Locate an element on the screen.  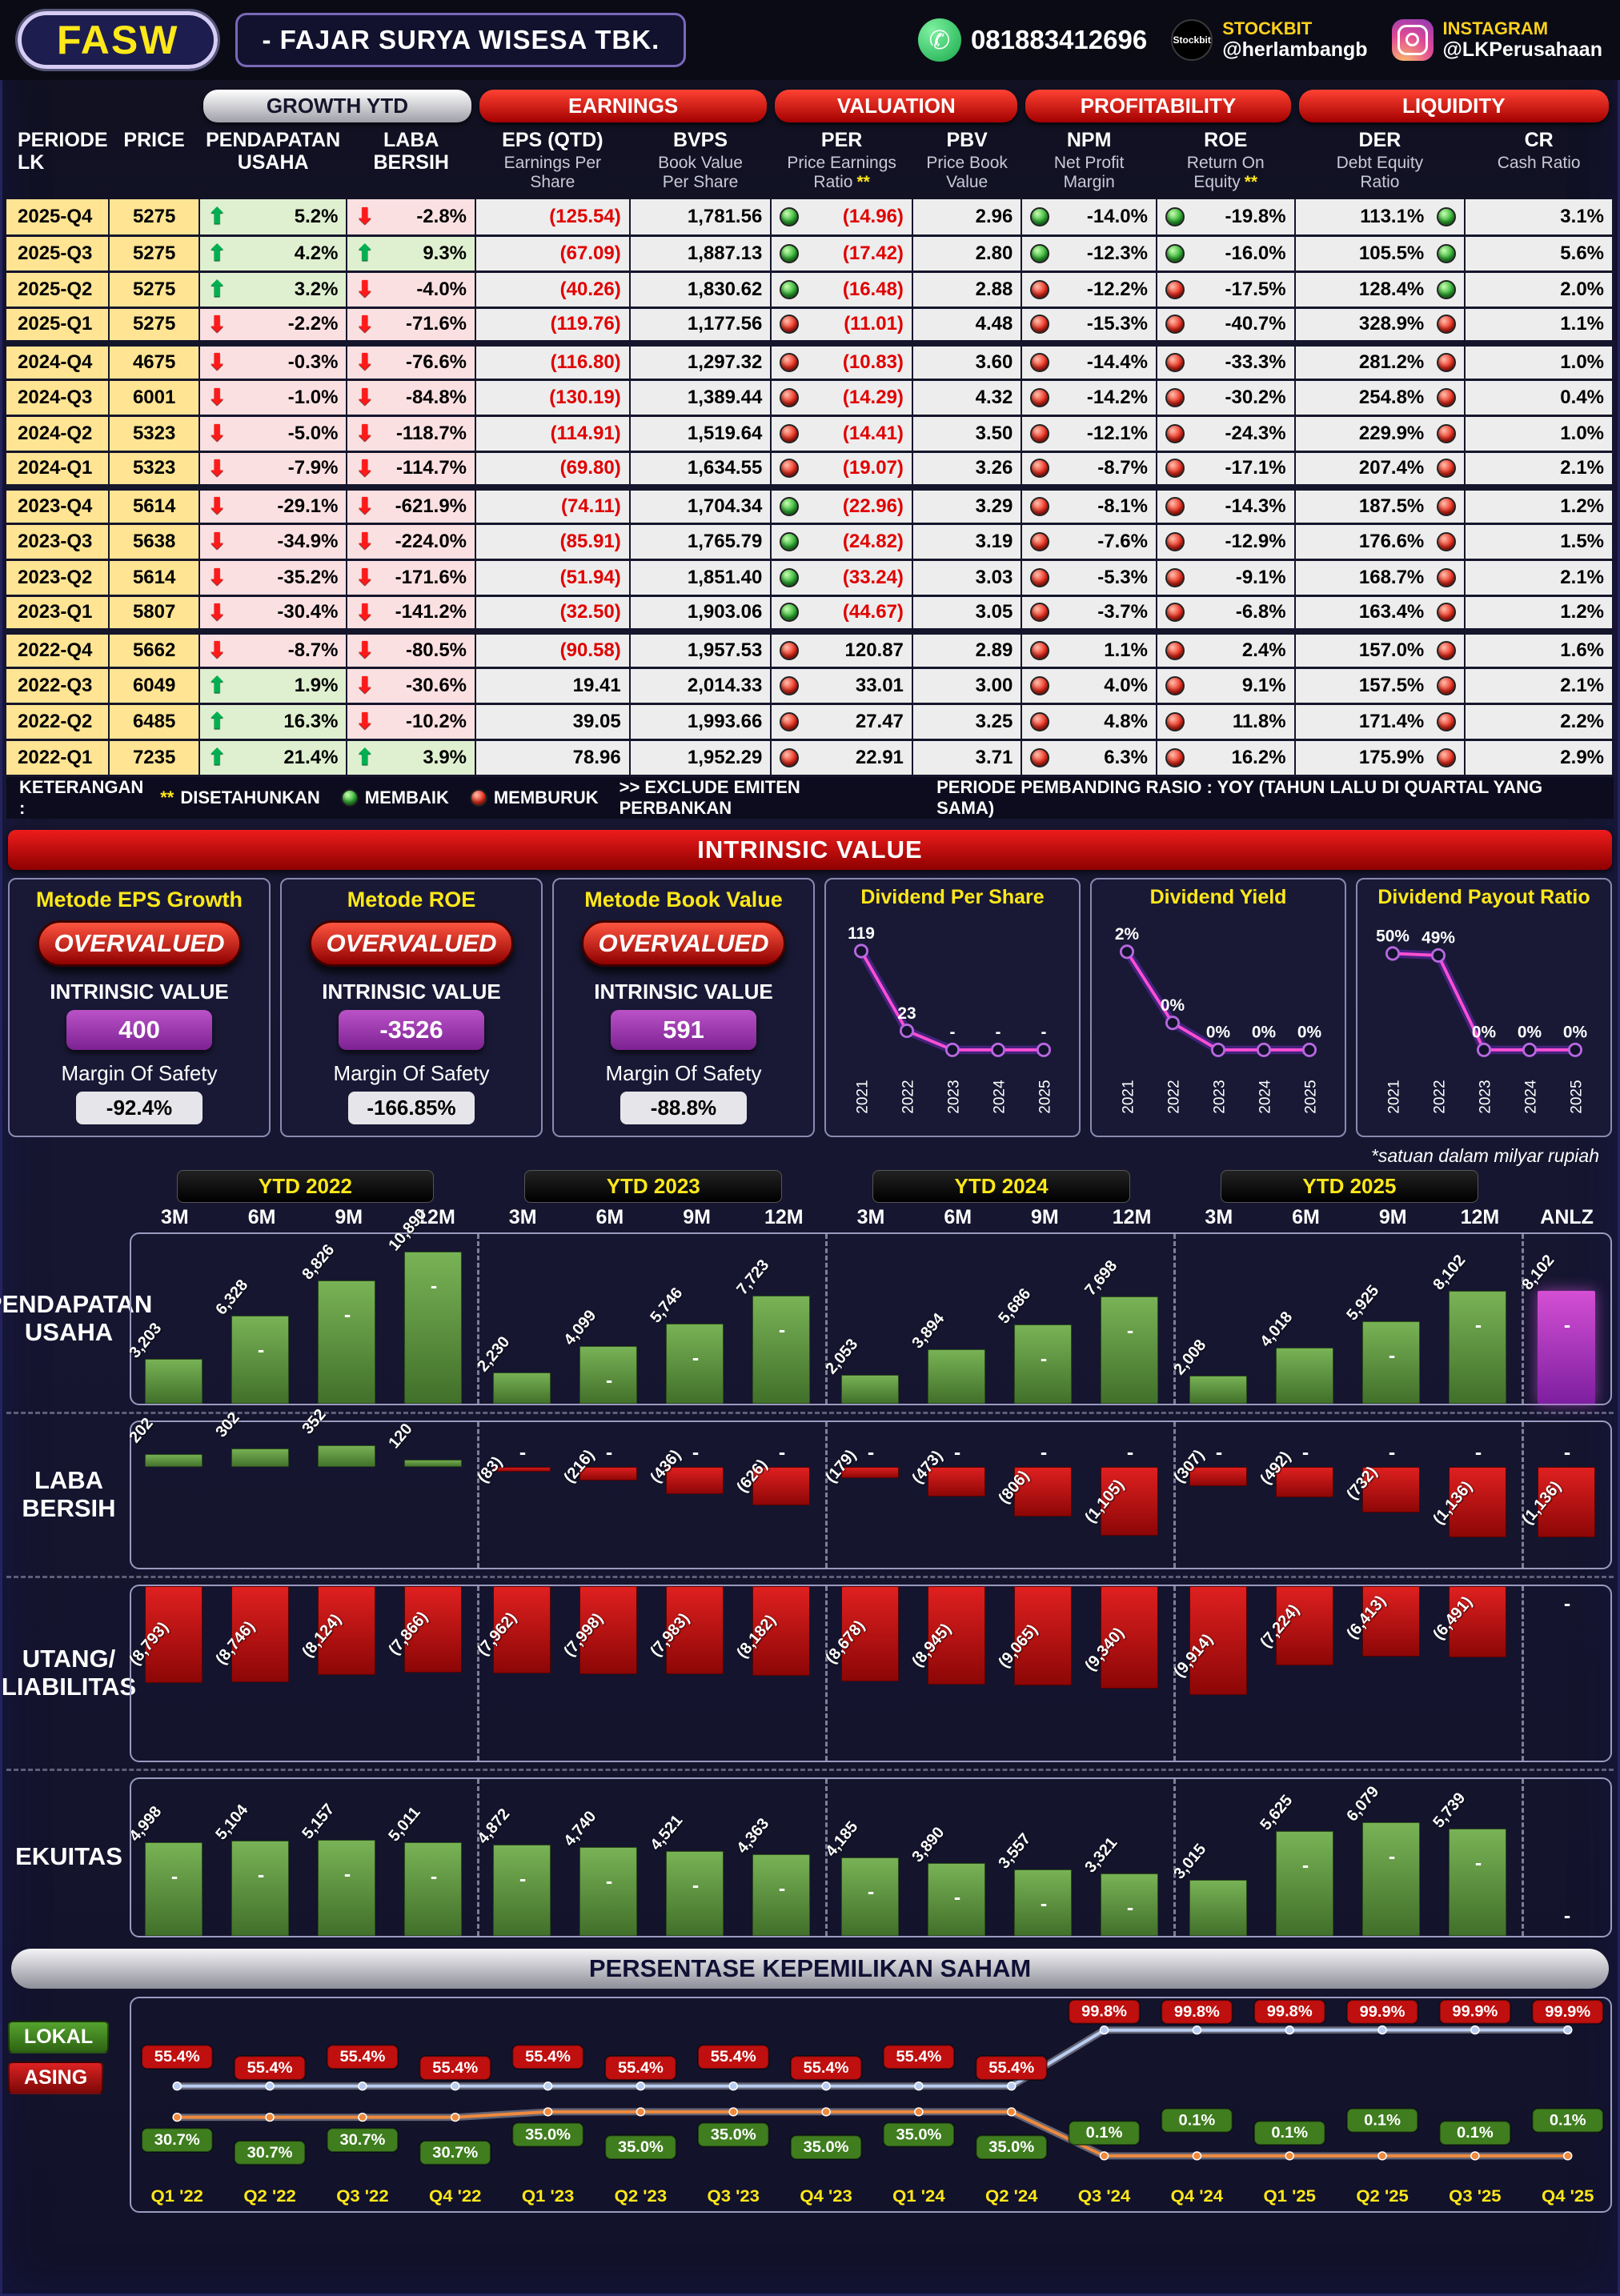
cell-npm: -14.0% is located at coordinates (1089, 218).